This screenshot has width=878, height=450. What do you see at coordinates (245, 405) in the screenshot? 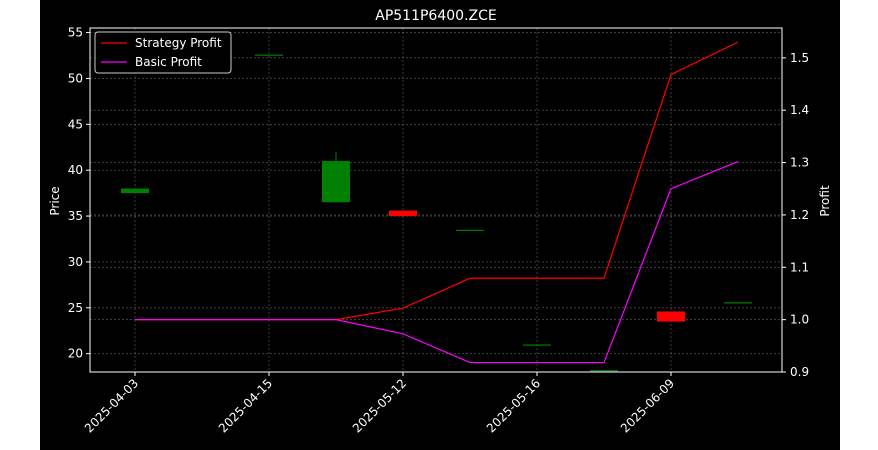
I see `x-tick-label: 2025-04-15` at bounding box center [245, 405].